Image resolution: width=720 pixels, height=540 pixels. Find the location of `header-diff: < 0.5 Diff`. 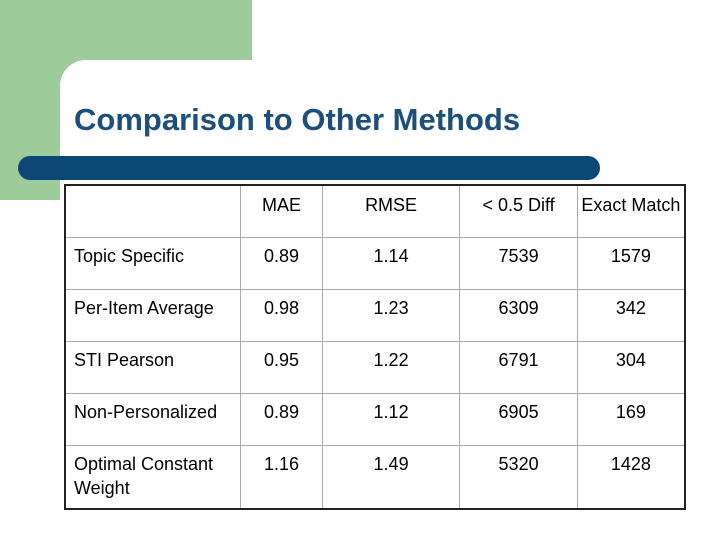

header-diff: < 0.5 Diff is located at coordinates (518, 211).